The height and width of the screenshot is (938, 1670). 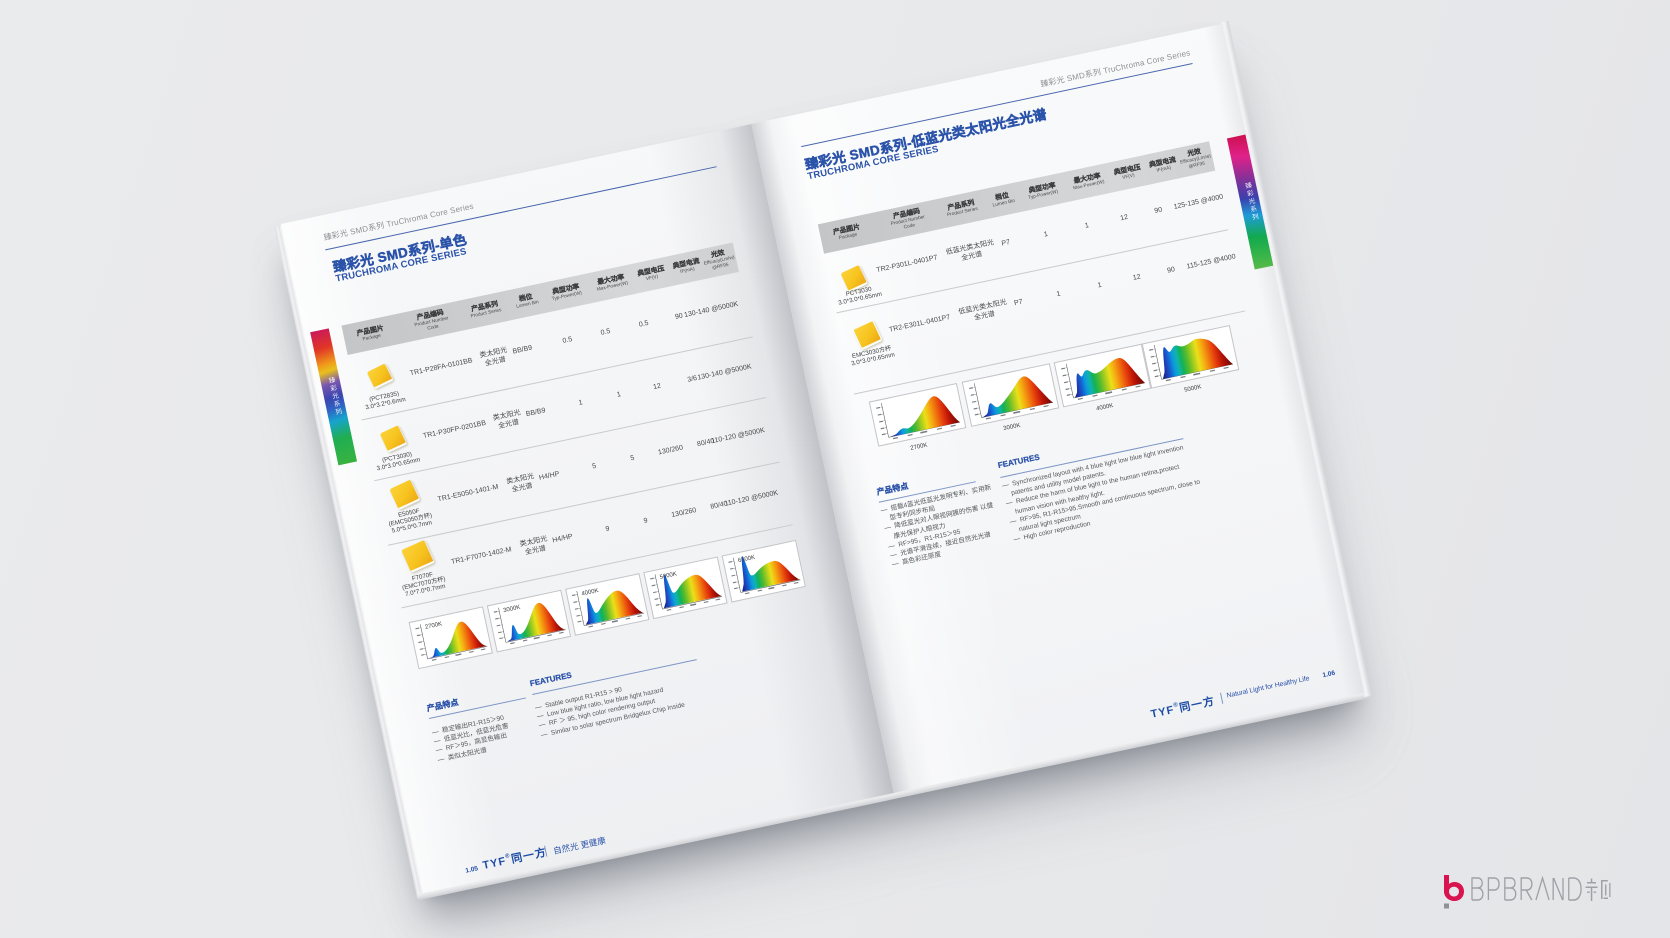 I want to click on svg-text: 6500K, so click(x=747, y=559).